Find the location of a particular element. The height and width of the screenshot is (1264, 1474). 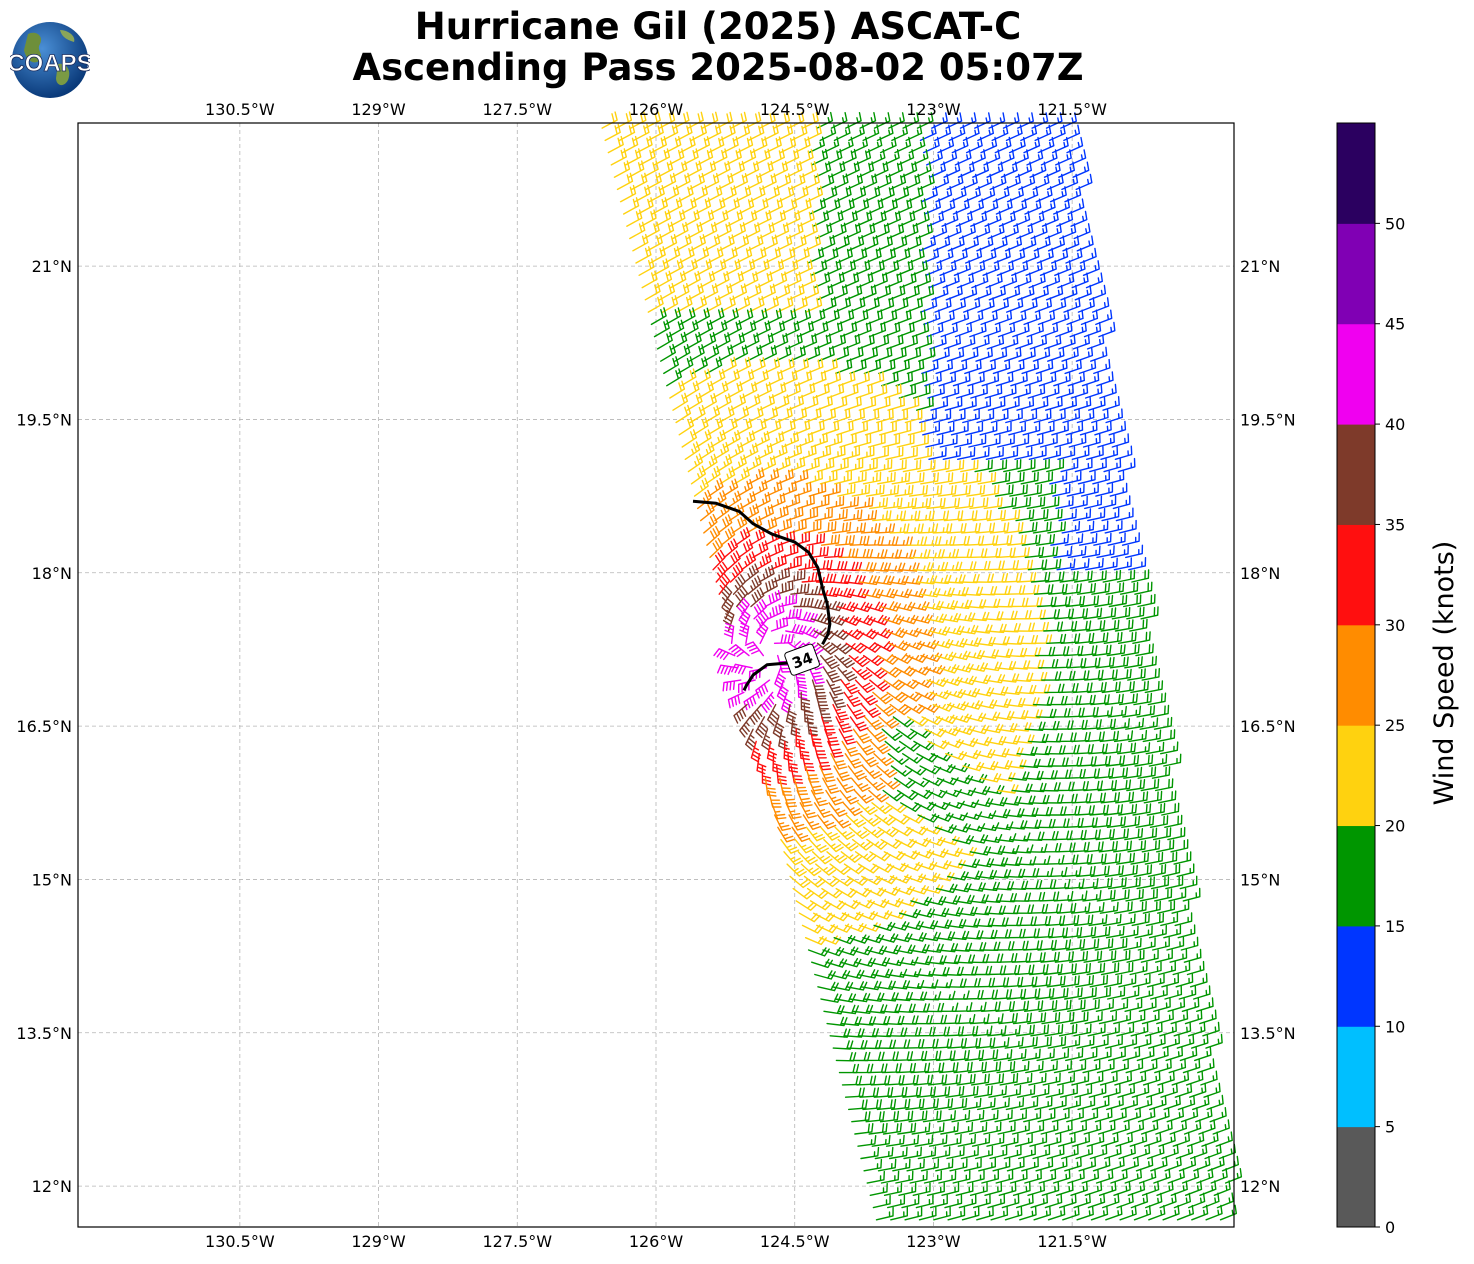

lon-tick-label-top: 126°W is located at coordinates (656, 109).